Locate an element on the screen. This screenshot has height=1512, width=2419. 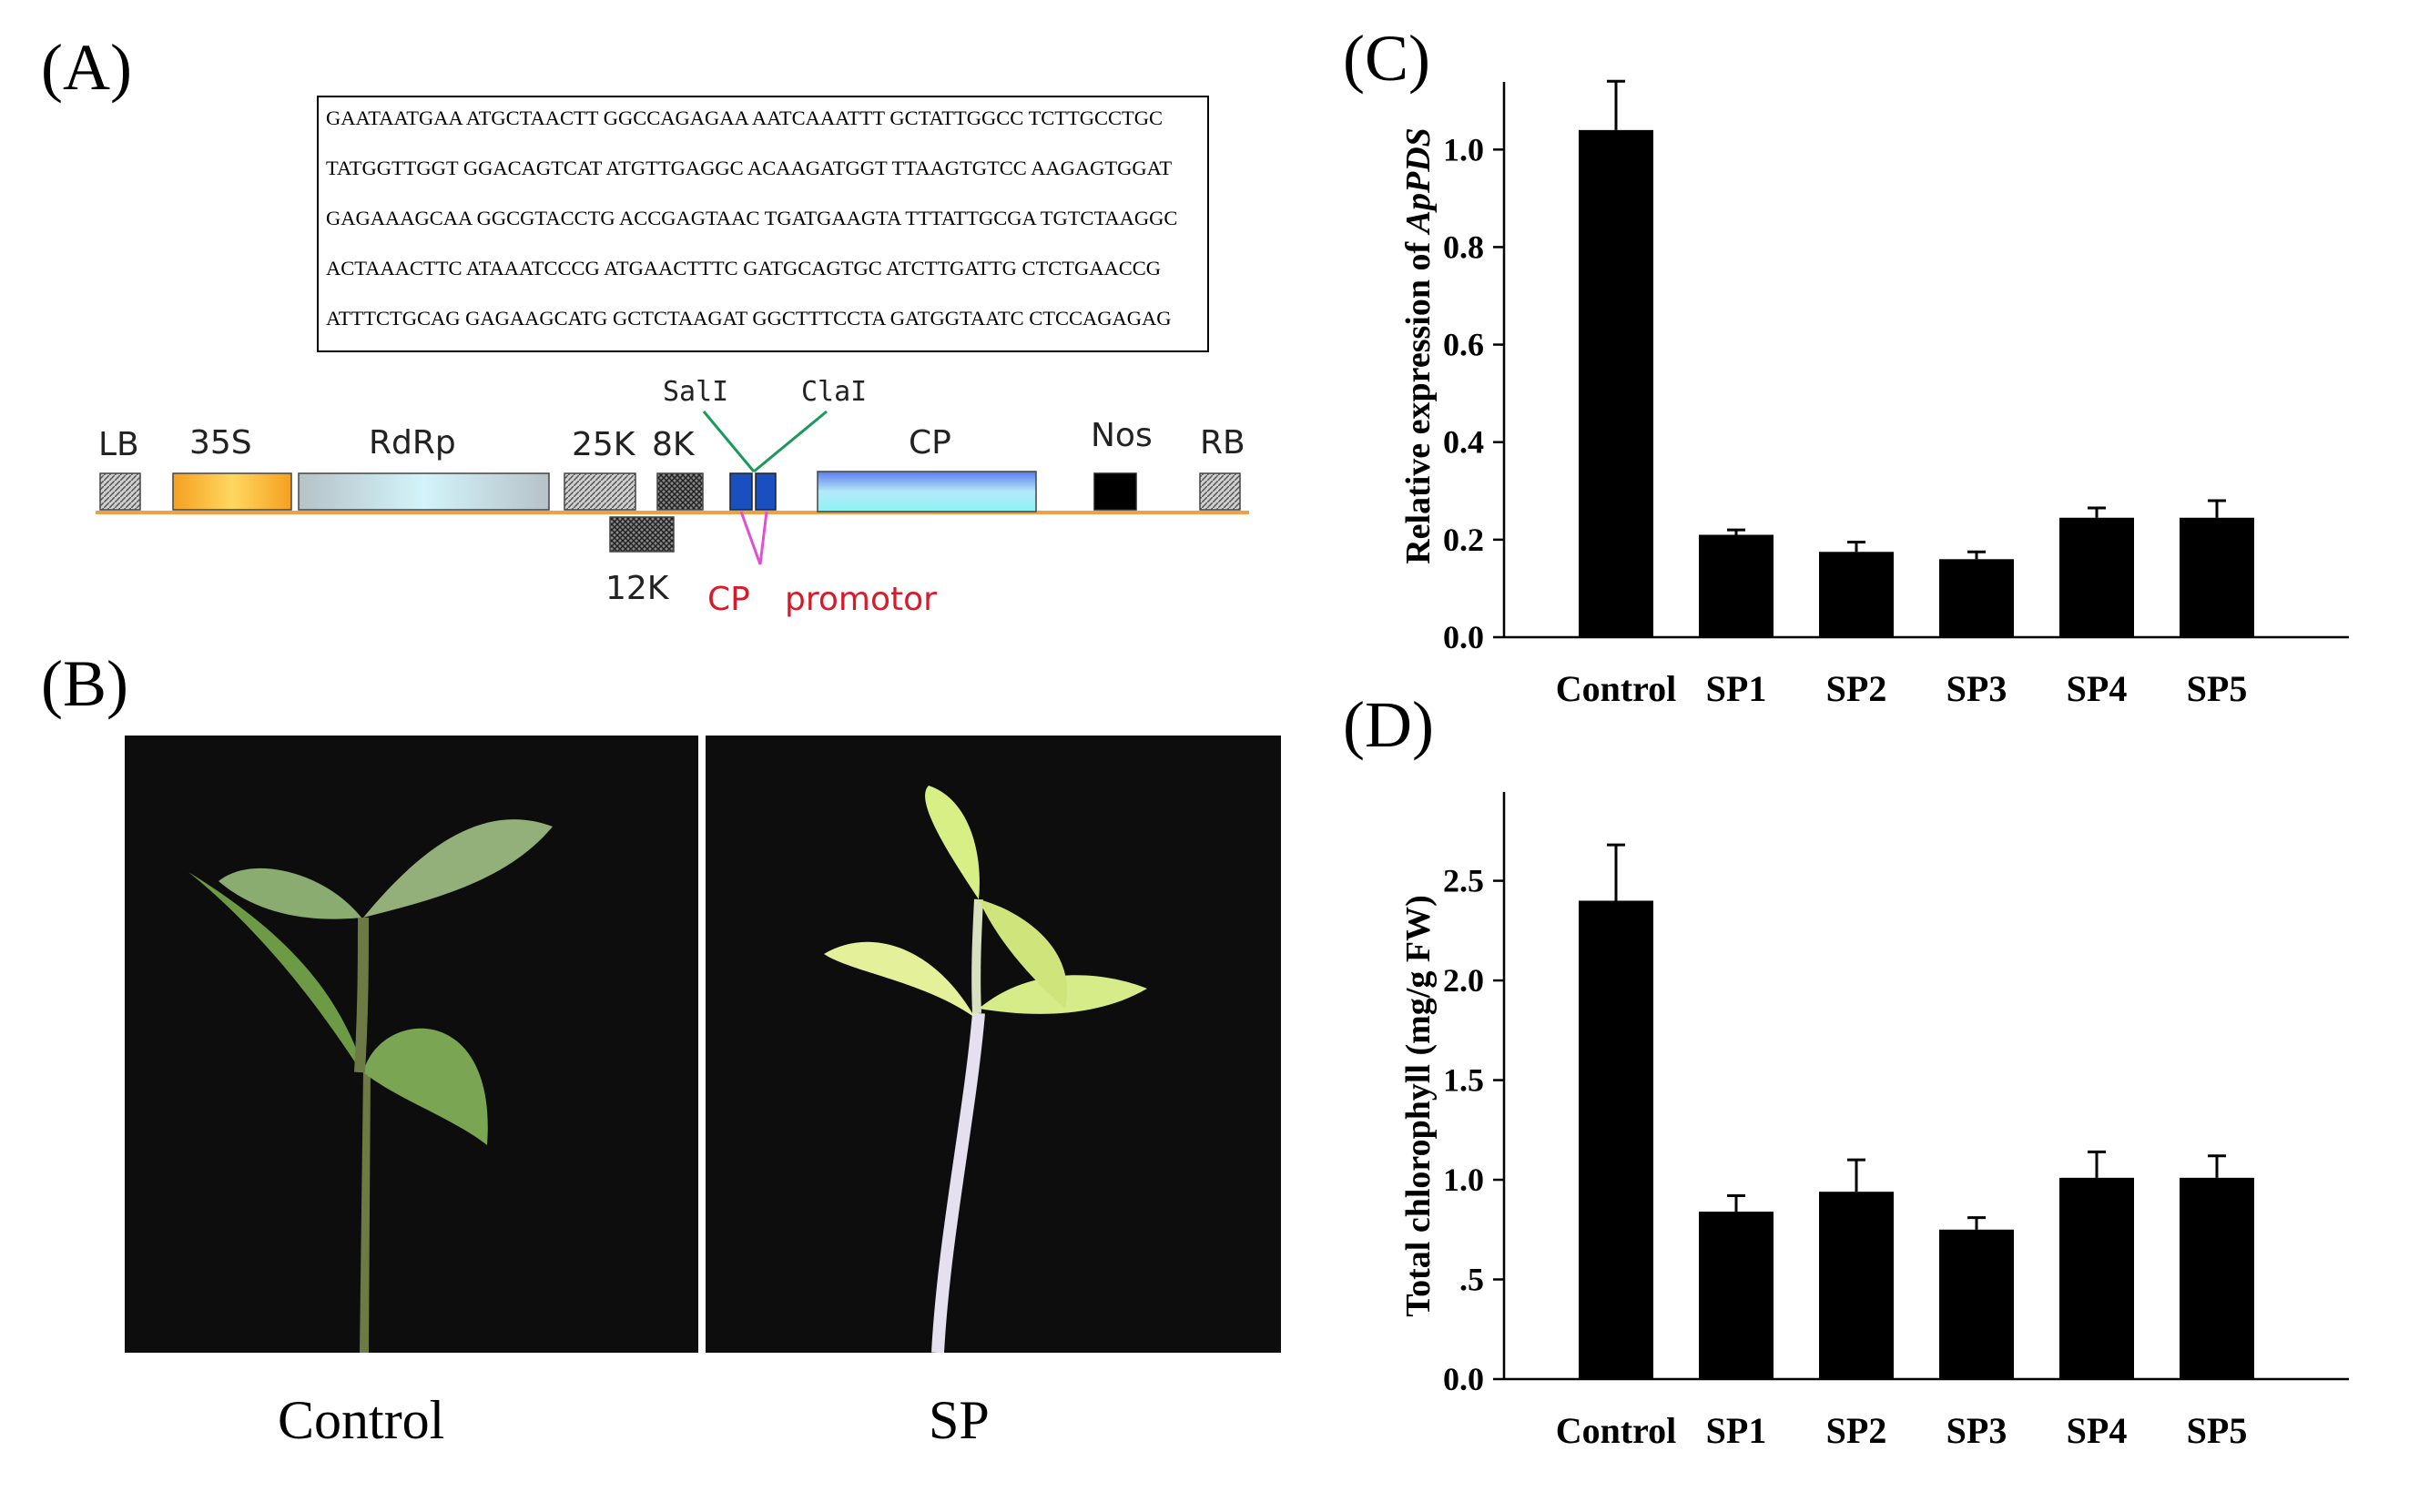
chart-d-category-label: SP4 is located at coordinates (2097, 1430).